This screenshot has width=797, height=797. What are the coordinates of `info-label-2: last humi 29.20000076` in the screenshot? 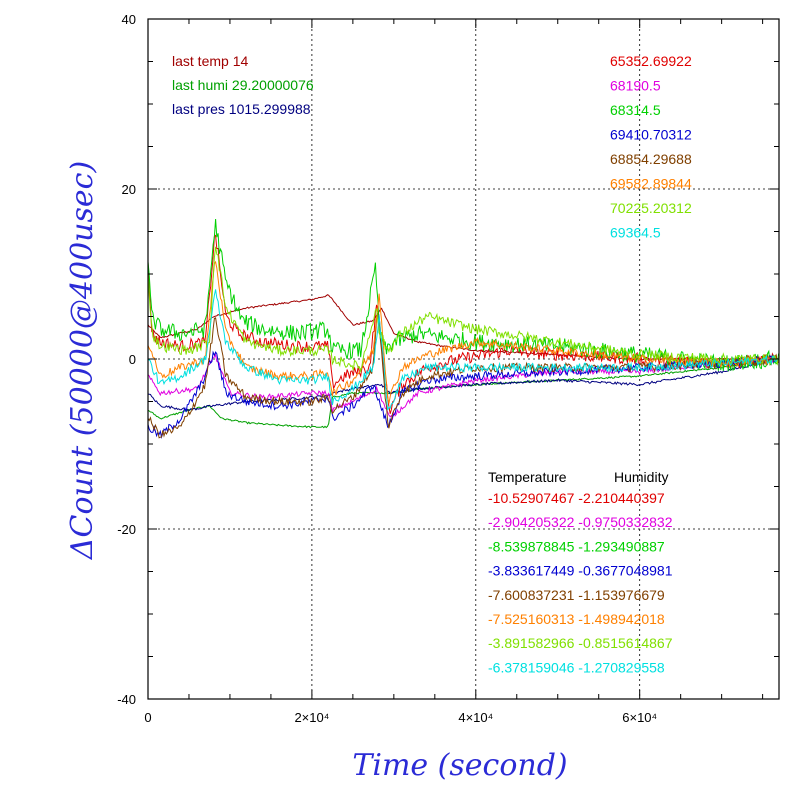 It's located at (243, 85).